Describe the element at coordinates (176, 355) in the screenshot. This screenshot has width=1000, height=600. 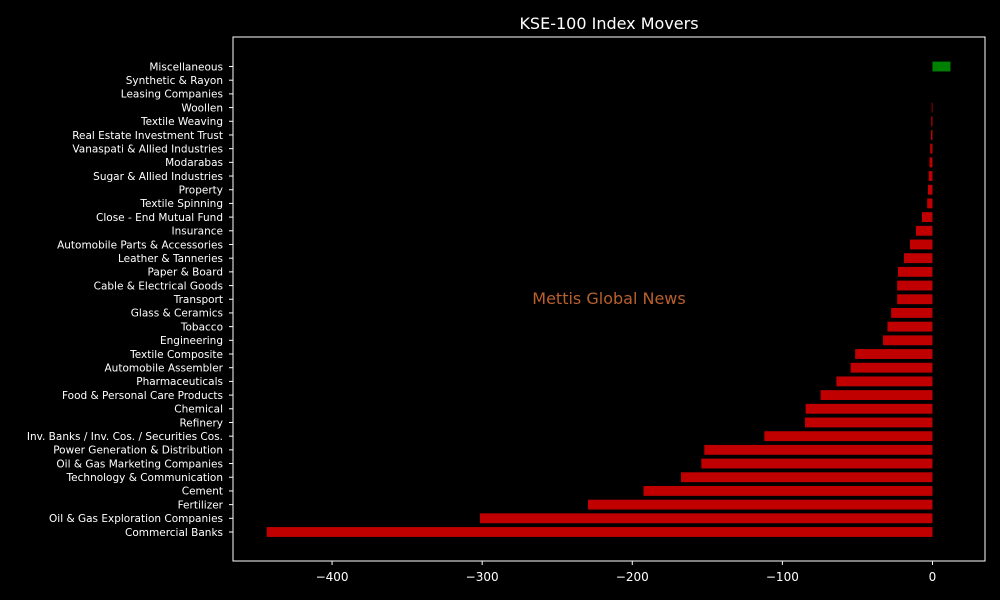
I see `category-label: Textile Composite` at that location.